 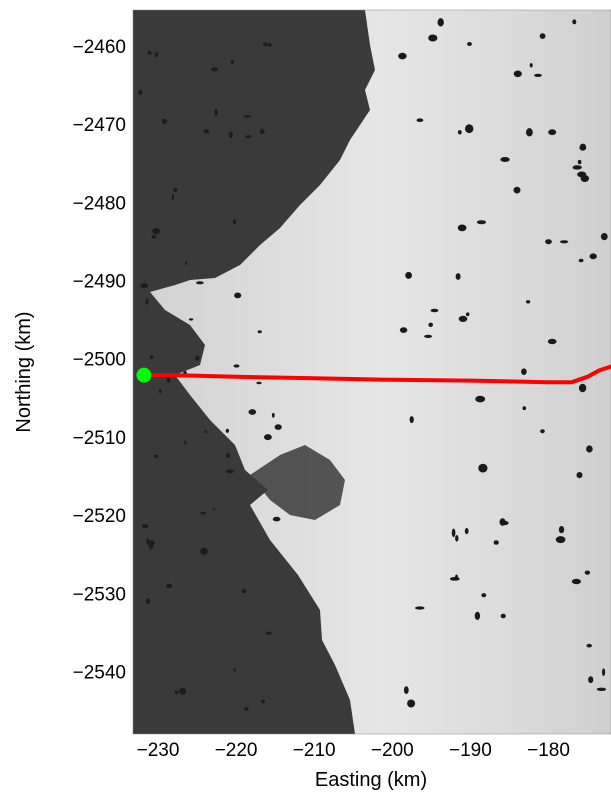 What do you see at coordinates (99, 282) in the screenshot?
I see `y-tick-label: −2490` at bounding box center [99, 282].